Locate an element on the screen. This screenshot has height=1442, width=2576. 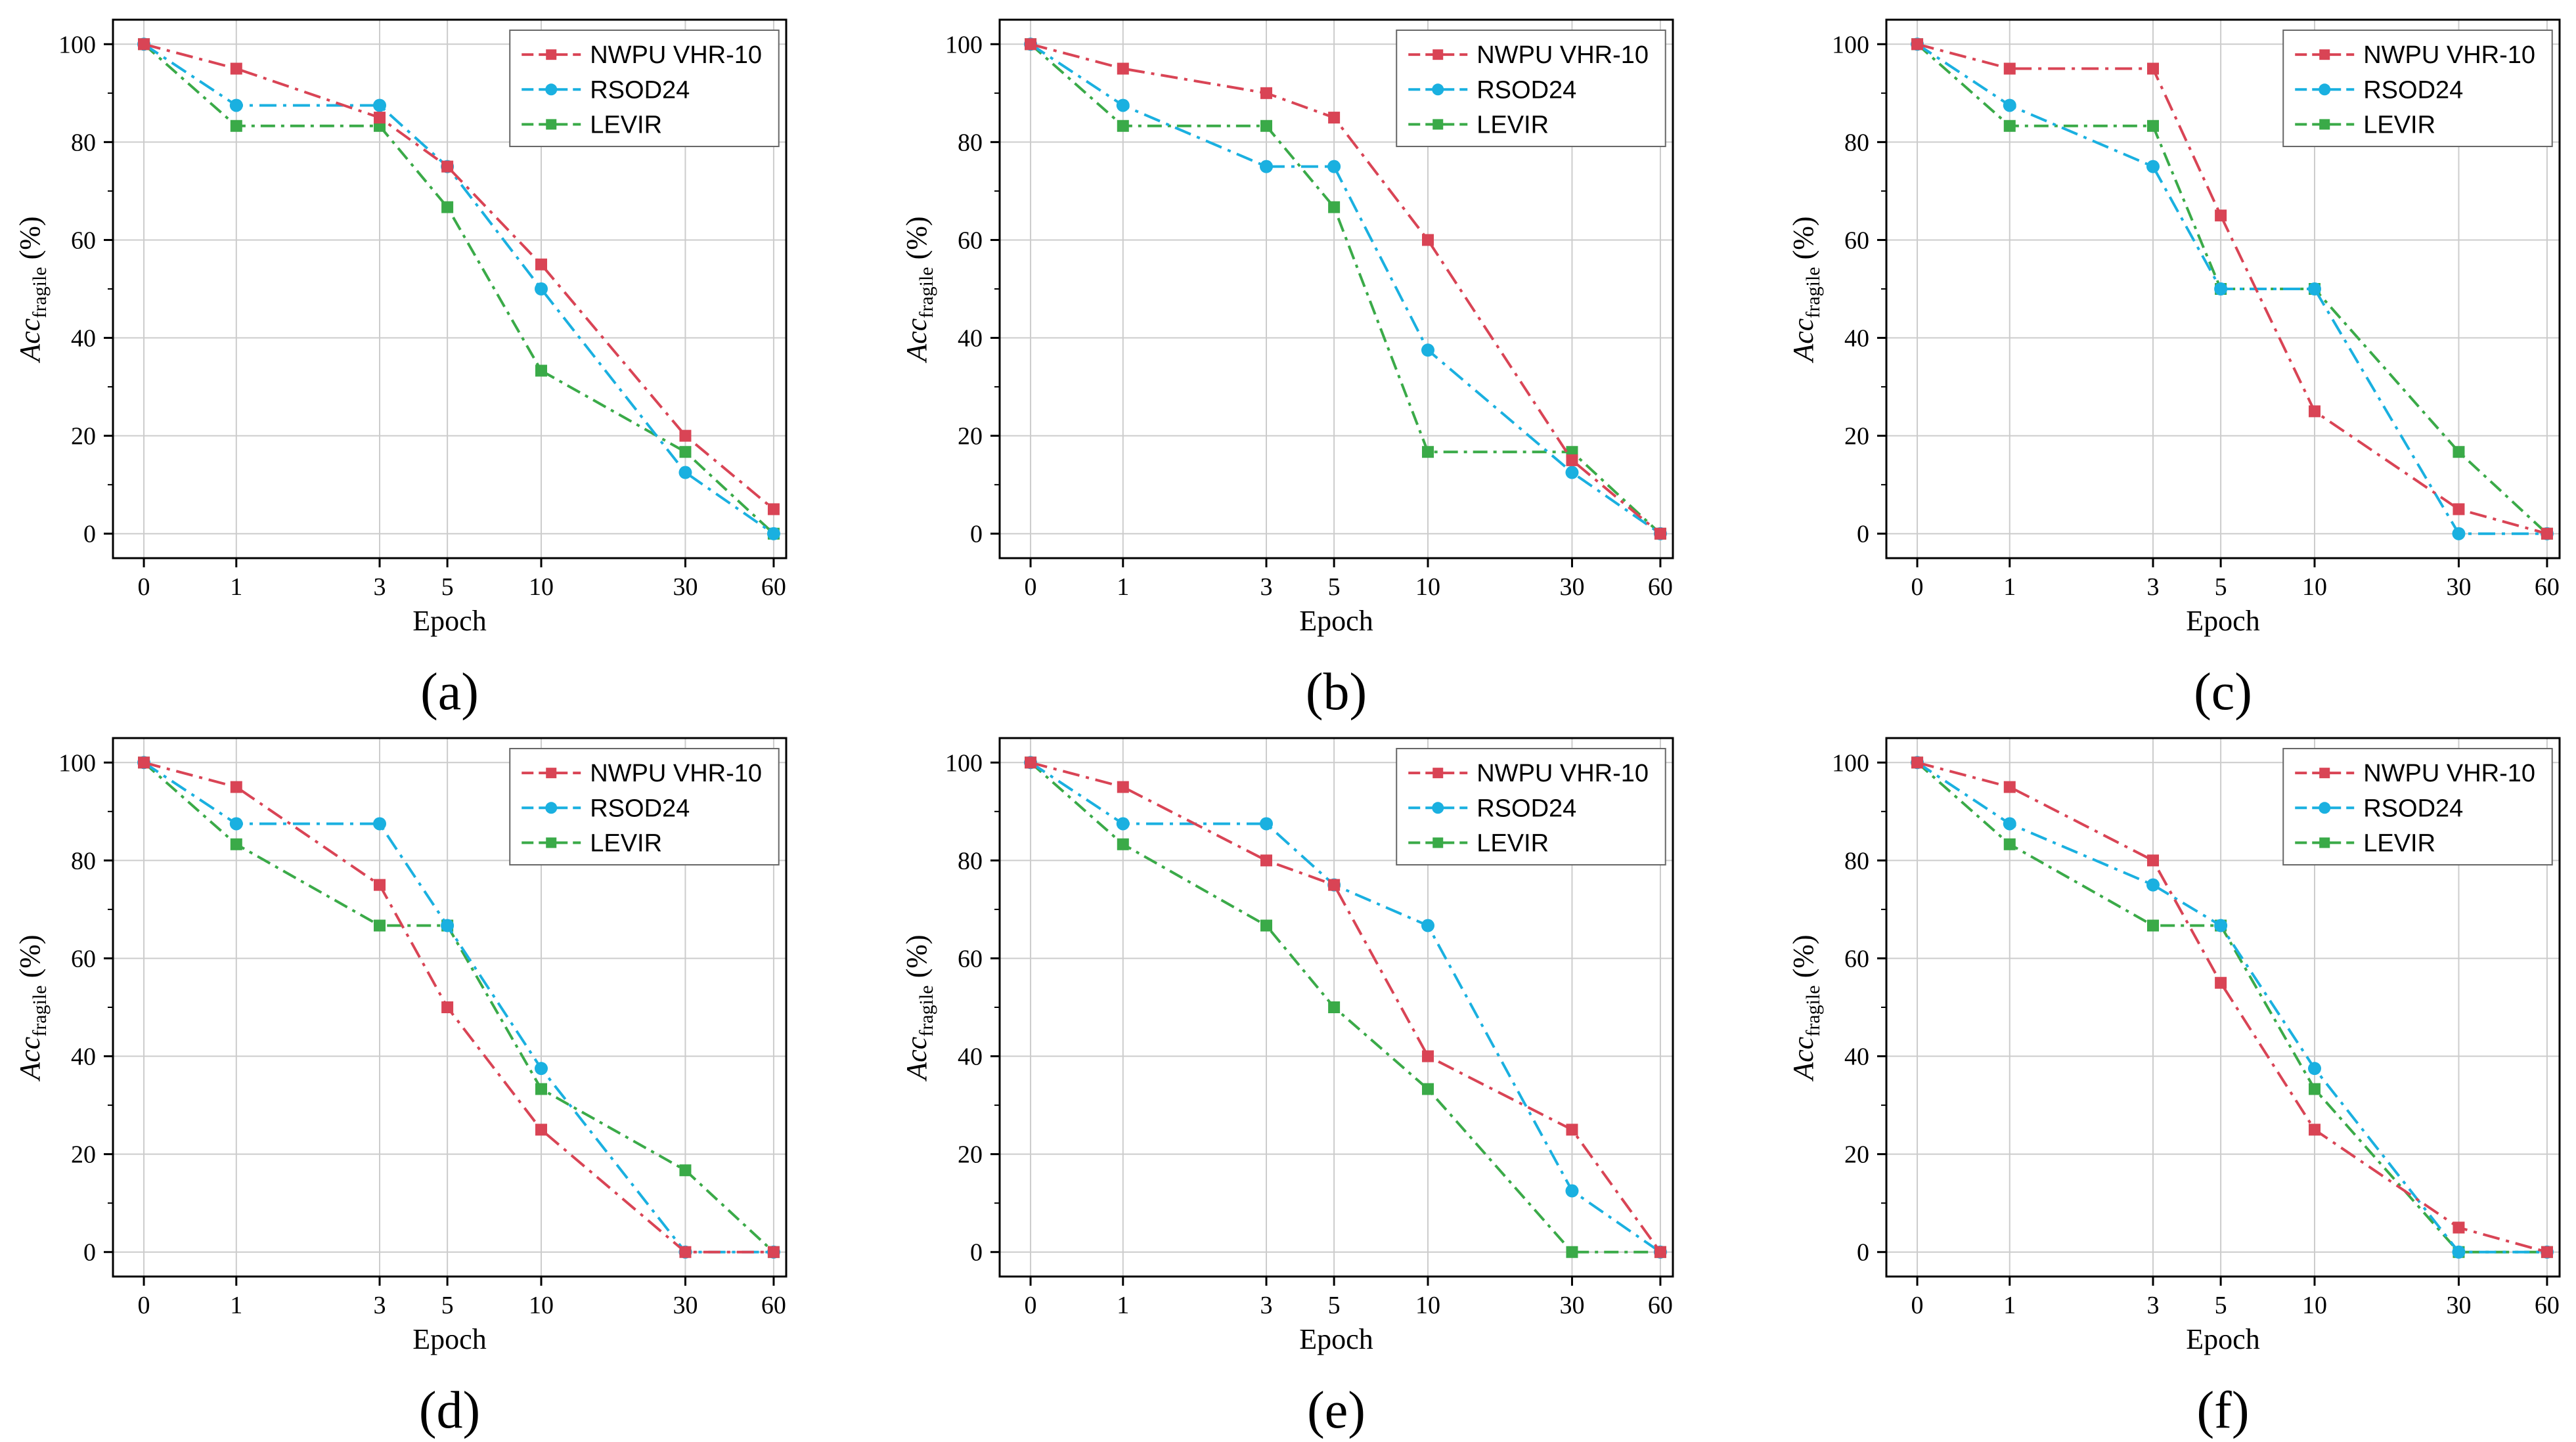
y-tick-label: 100 is located at coordinates (77, 763).